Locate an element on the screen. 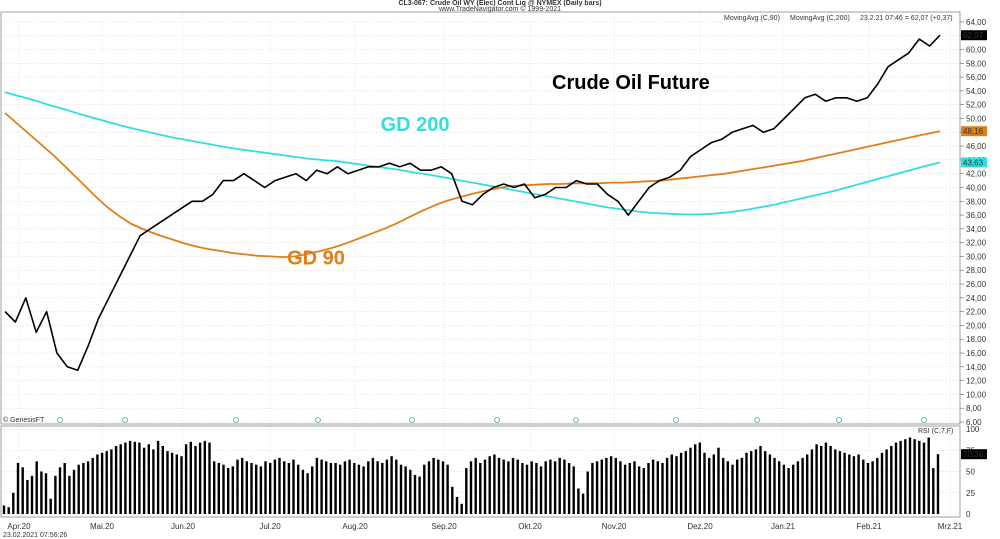 This screenshot has height=539, width=1000. price-tick-label: 24,00 is located at coordinates (976, 298).